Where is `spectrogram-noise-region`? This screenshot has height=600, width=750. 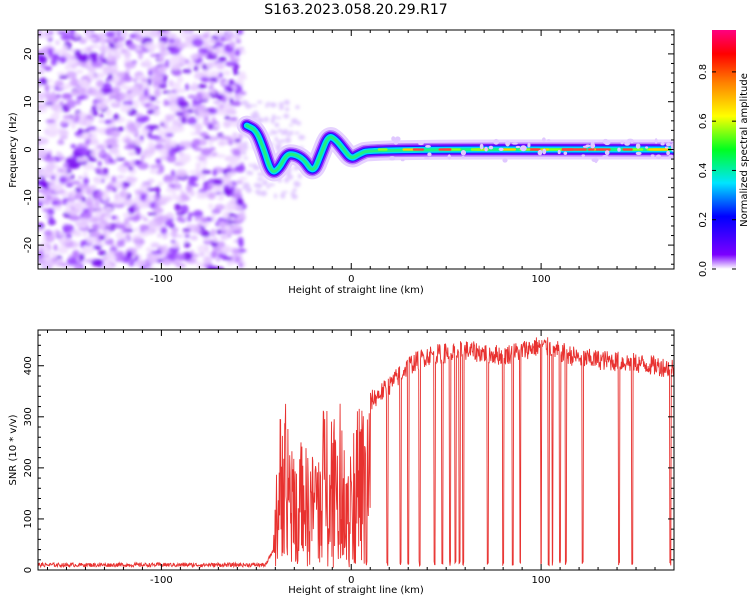 spectrogram-noise-region is located at coordinates (172, 149).